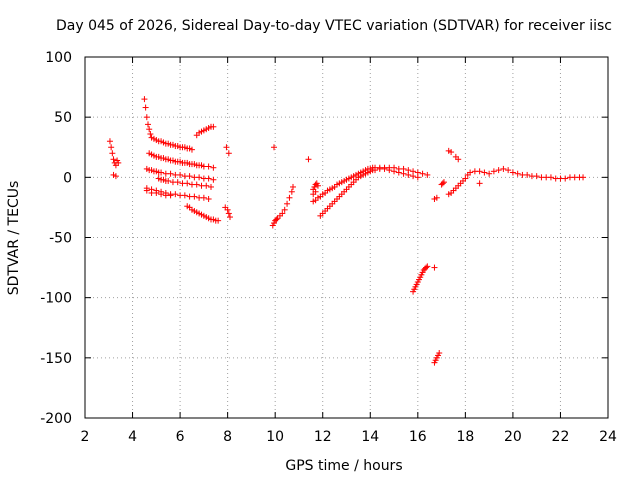  Describe the element at coordinates (227, 437) in the screenshot. I see `x-tick-label: 8` at that location.